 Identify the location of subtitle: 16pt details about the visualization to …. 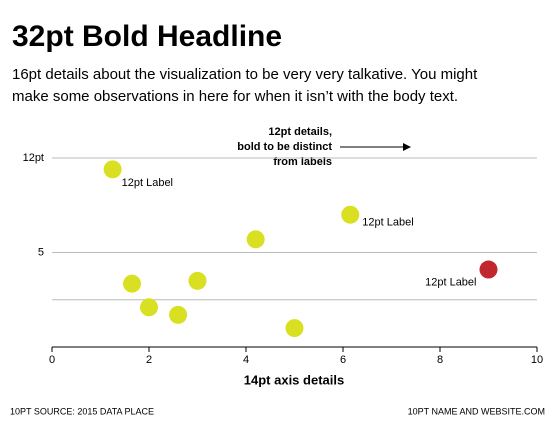
(245, 74).